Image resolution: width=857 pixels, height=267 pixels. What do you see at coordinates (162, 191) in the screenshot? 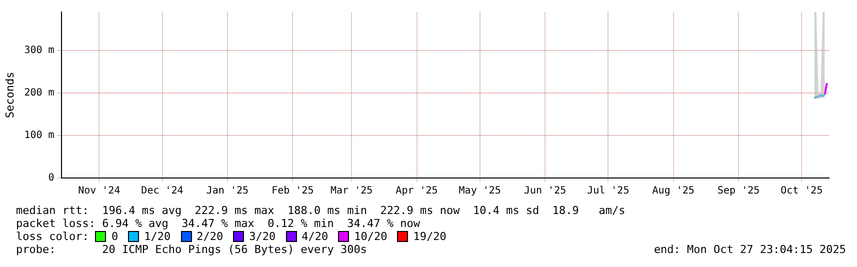
I see `x-tick-label: Dec '24` at bounding box center [162, 191].